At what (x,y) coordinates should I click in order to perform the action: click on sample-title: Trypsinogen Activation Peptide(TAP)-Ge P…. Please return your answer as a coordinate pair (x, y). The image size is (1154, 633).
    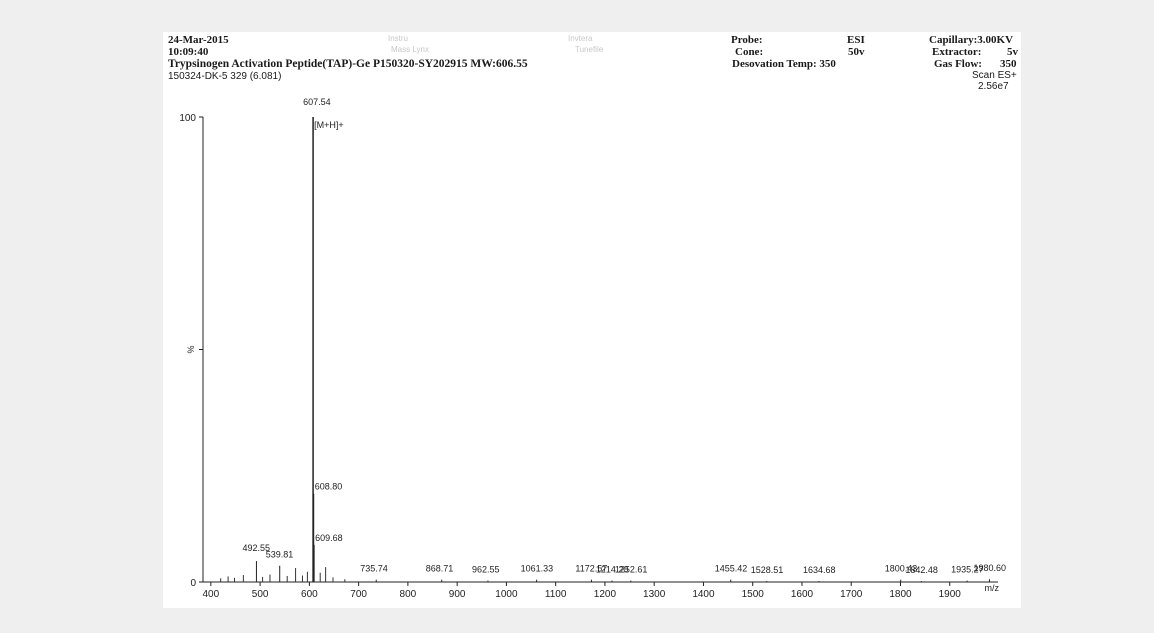
    Looking at the image, I should click on (348, 64).